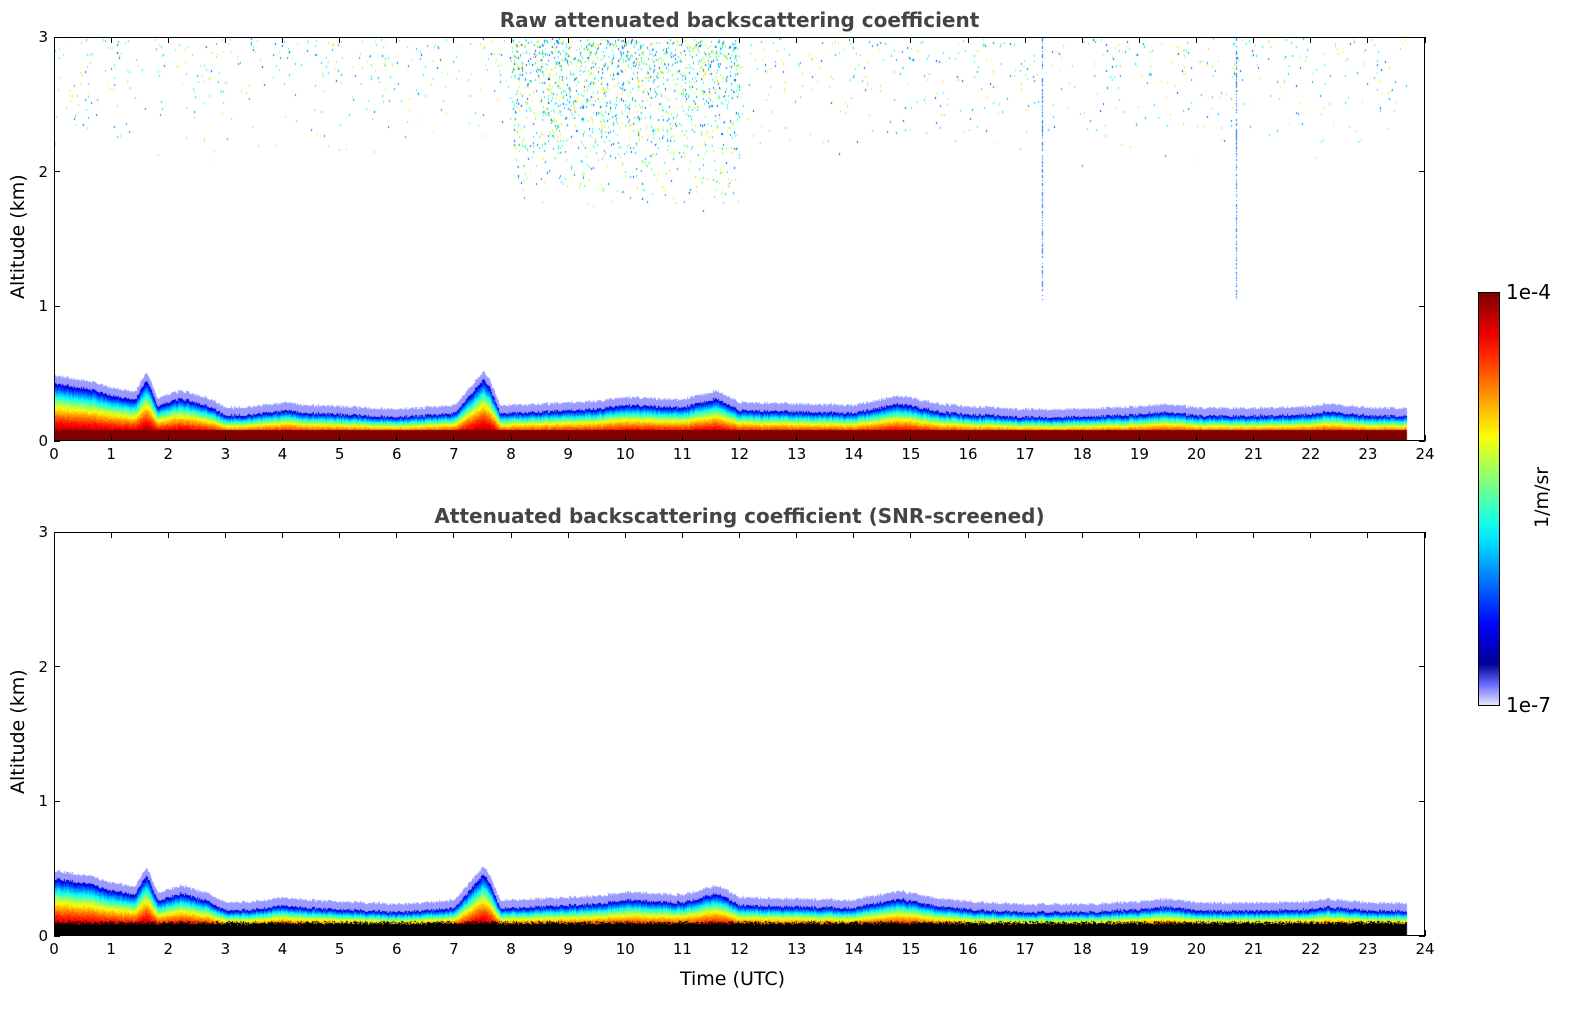 This screenshot has height=1020, width=1595. I want to click on bottom-x-tick-label: 14, so click(854, 949).